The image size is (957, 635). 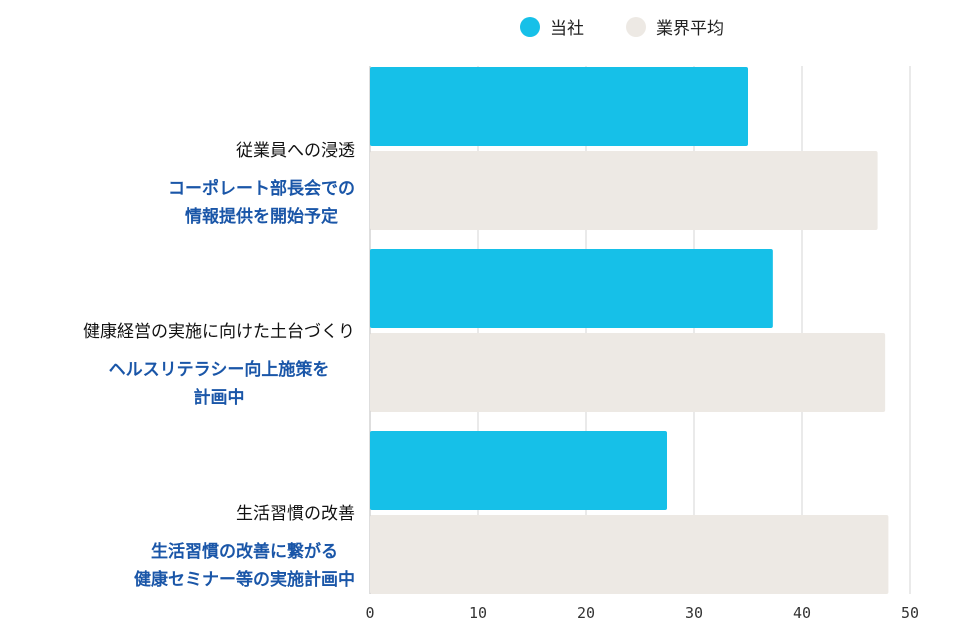 What do you see at coordinates (295, 151) in the screenshot?
I see `category-label: 従業員への浸透` at bounding box center [295, 151].